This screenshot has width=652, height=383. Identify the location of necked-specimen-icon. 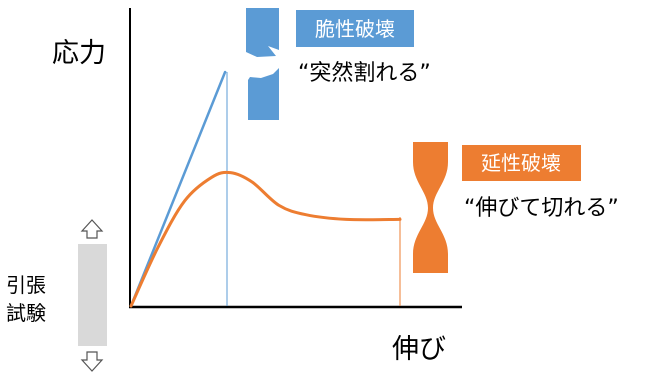
(430, 207).